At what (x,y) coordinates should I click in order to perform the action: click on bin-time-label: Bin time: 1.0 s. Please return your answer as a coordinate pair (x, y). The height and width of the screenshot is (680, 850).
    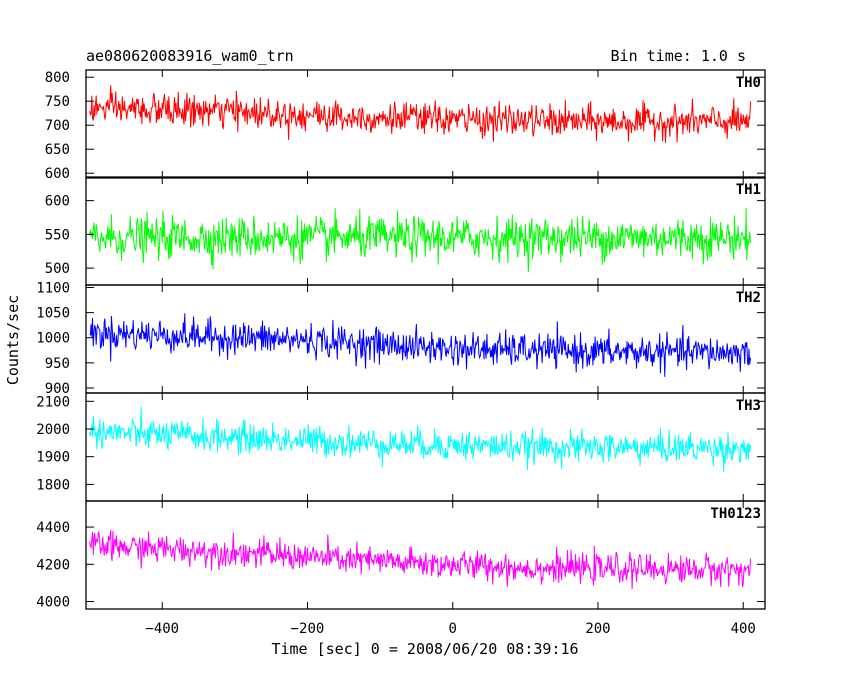
    Looking at the image, I should click on (678, 56).